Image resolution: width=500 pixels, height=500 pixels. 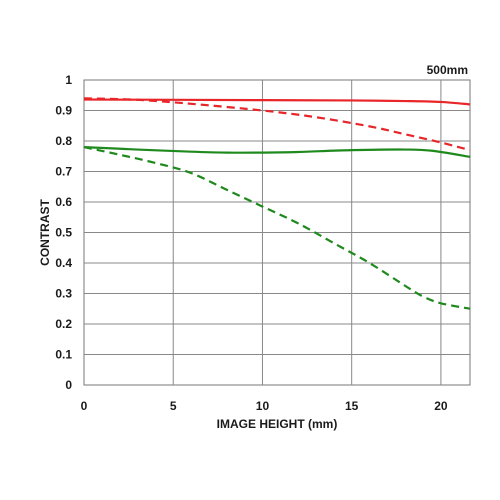 What do you see at coordinates (277, 424) in the screenshot?
I see `x-axis-title: IMAGE HEIGHT (mm)` at bounding box center [277, 424].